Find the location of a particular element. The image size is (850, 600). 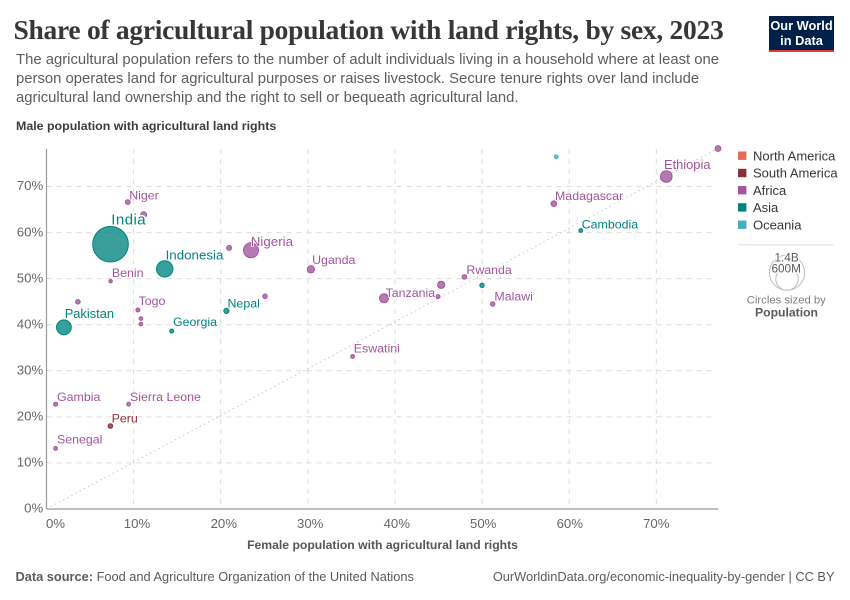

svg-text: Nepal is located at coordinates (244, 303).